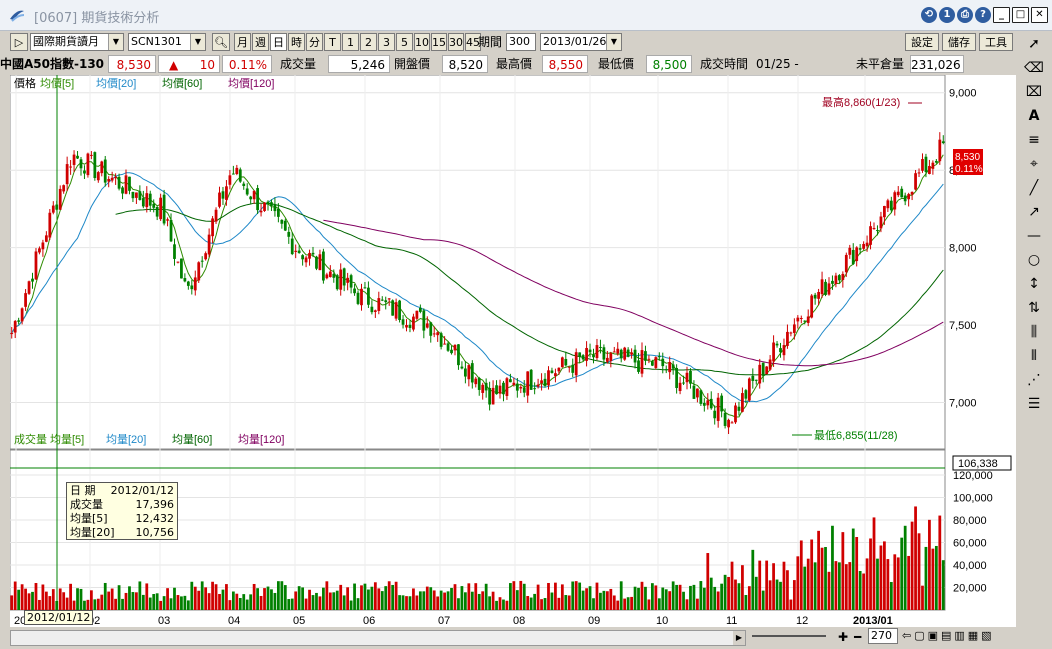 Image resolution: width=1052 pixels, height=649 pixels. I want to click on print-icon: ⎙, so click(965, 15).